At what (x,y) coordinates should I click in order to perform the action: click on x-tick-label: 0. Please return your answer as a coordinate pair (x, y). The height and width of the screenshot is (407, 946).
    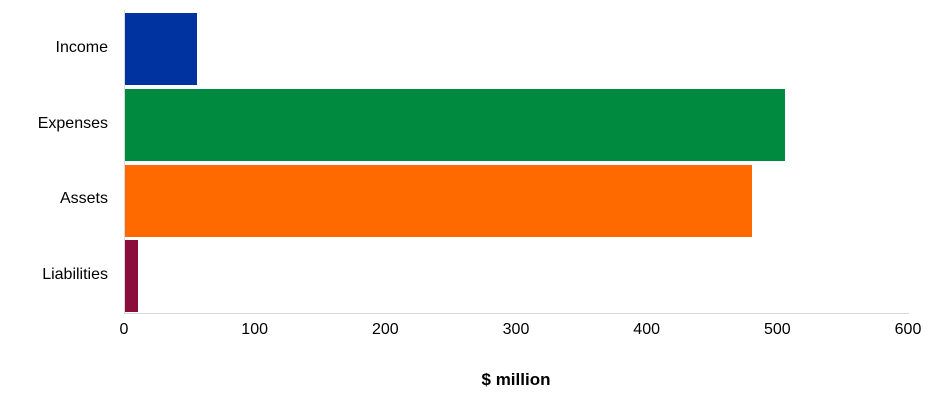
    Looking at the image, I should click on (124, 329).